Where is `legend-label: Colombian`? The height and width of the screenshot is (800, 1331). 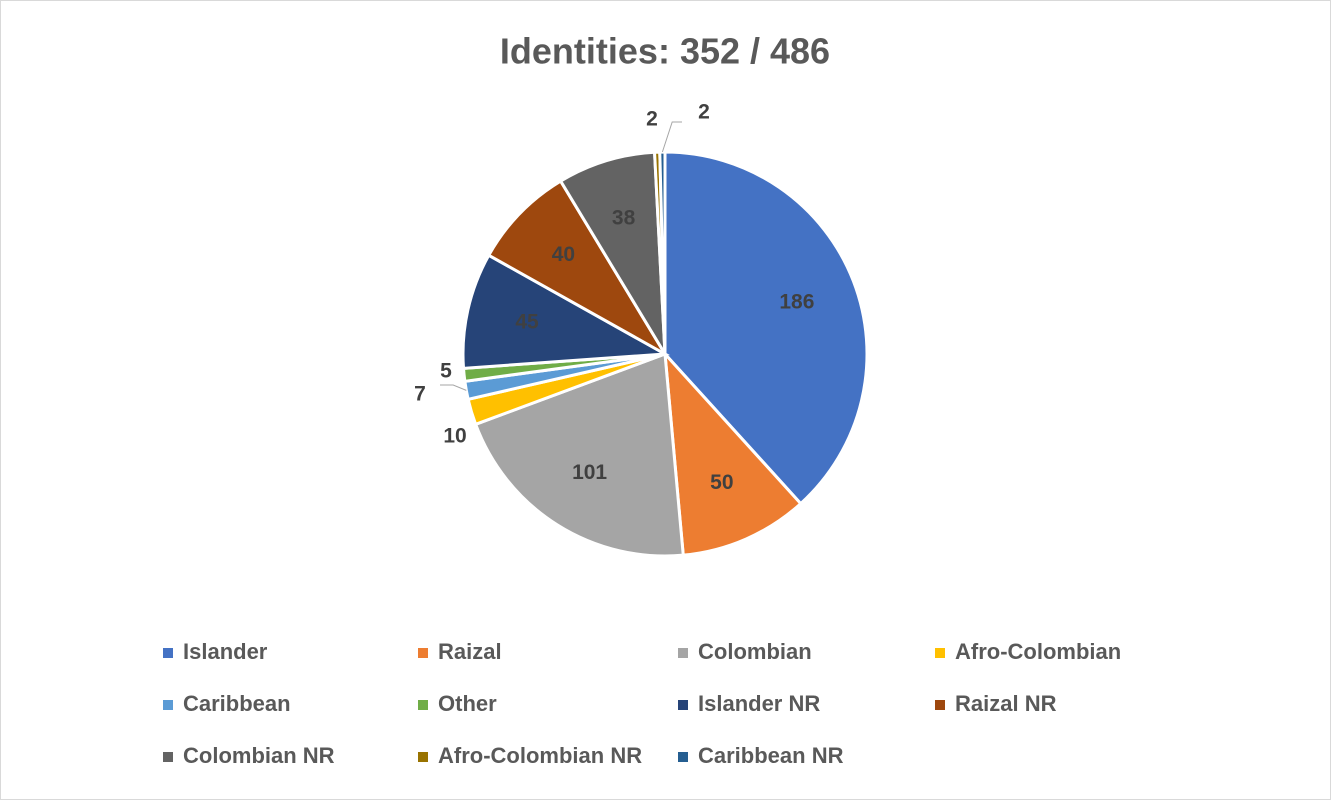
legend-label: Colombian is located at coordinates (755, 651).